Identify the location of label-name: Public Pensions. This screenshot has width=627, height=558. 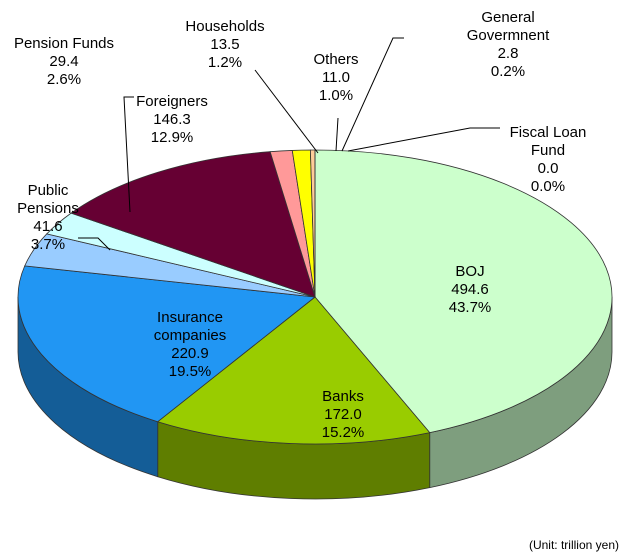
(48, 199).